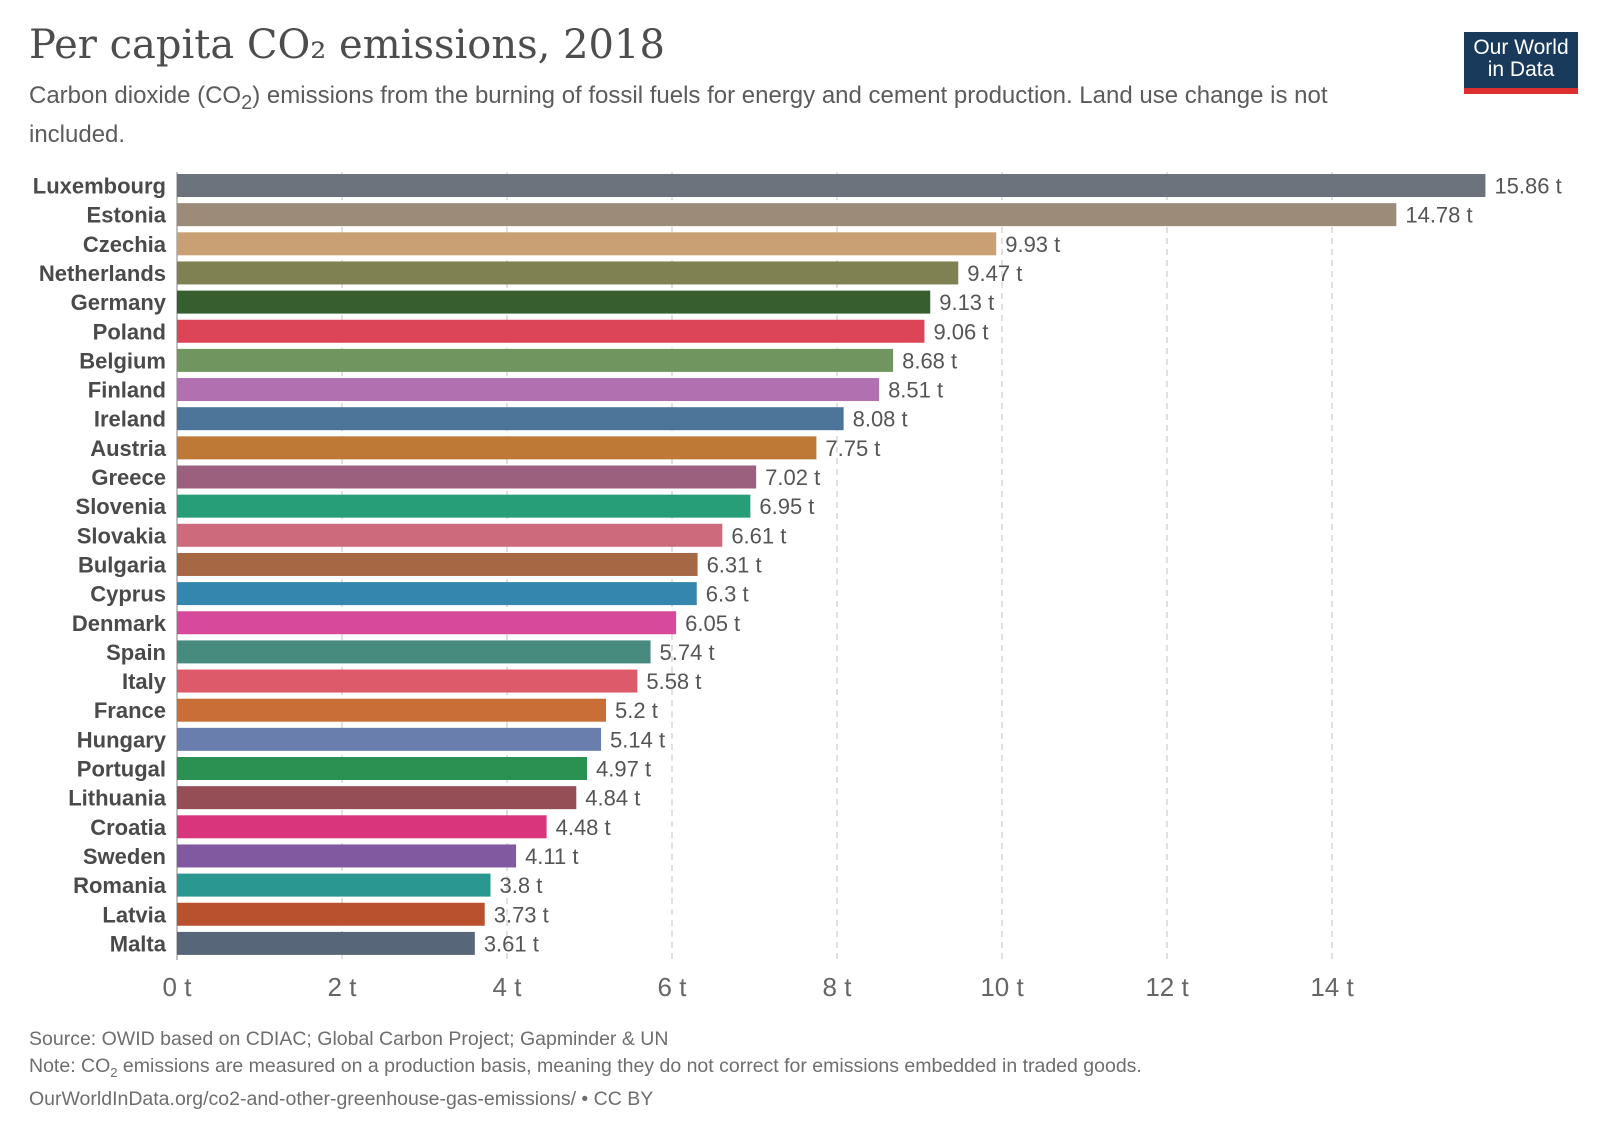  Describe the element at coordinates (334, 885) in the screenshot. I see `bar-romania` at that location.